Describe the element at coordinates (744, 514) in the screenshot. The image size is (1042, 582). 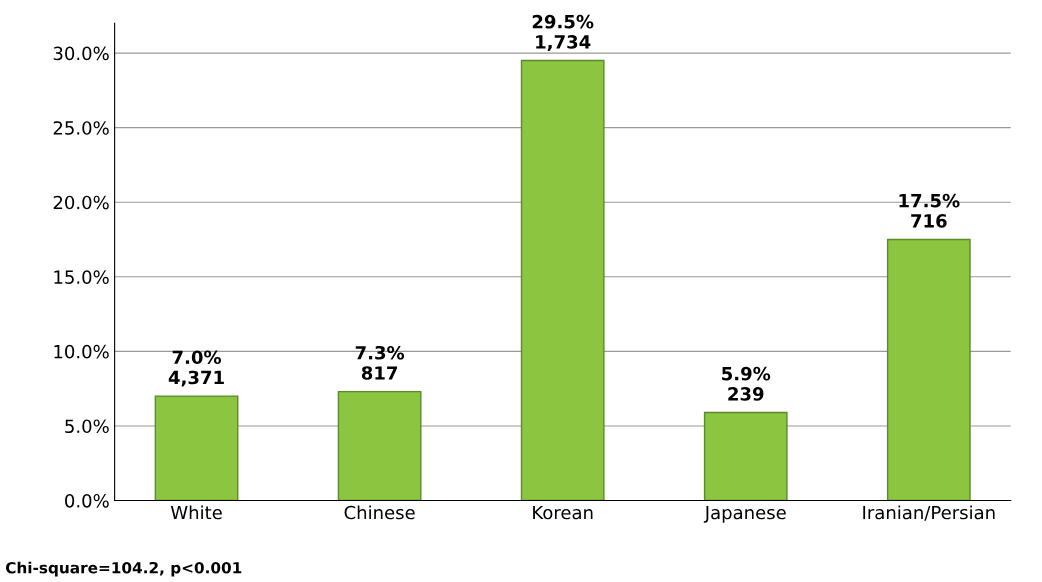
I see `x-tick-label: Japanese` at that location.